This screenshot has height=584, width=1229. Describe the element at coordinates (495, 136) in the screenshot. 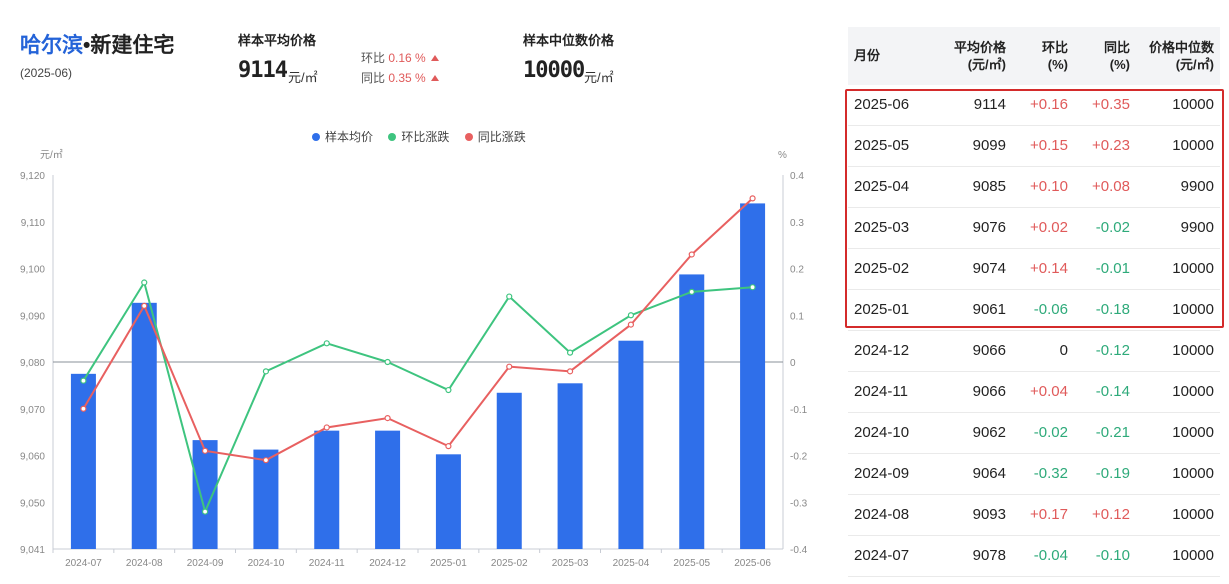

I see `legend-item-yoy: 同比涨跌` at that location.